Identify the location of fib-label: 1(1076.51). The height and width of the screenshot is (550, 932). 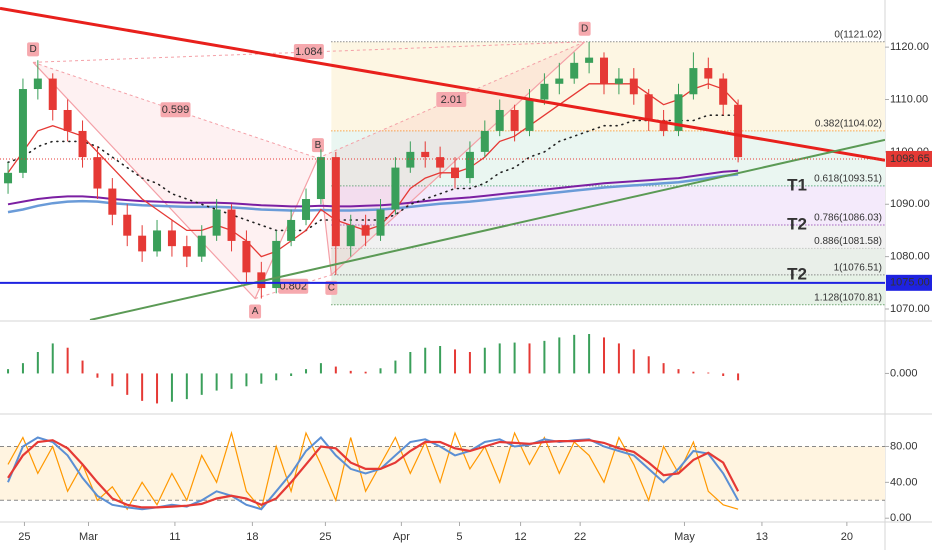
(858, 268).